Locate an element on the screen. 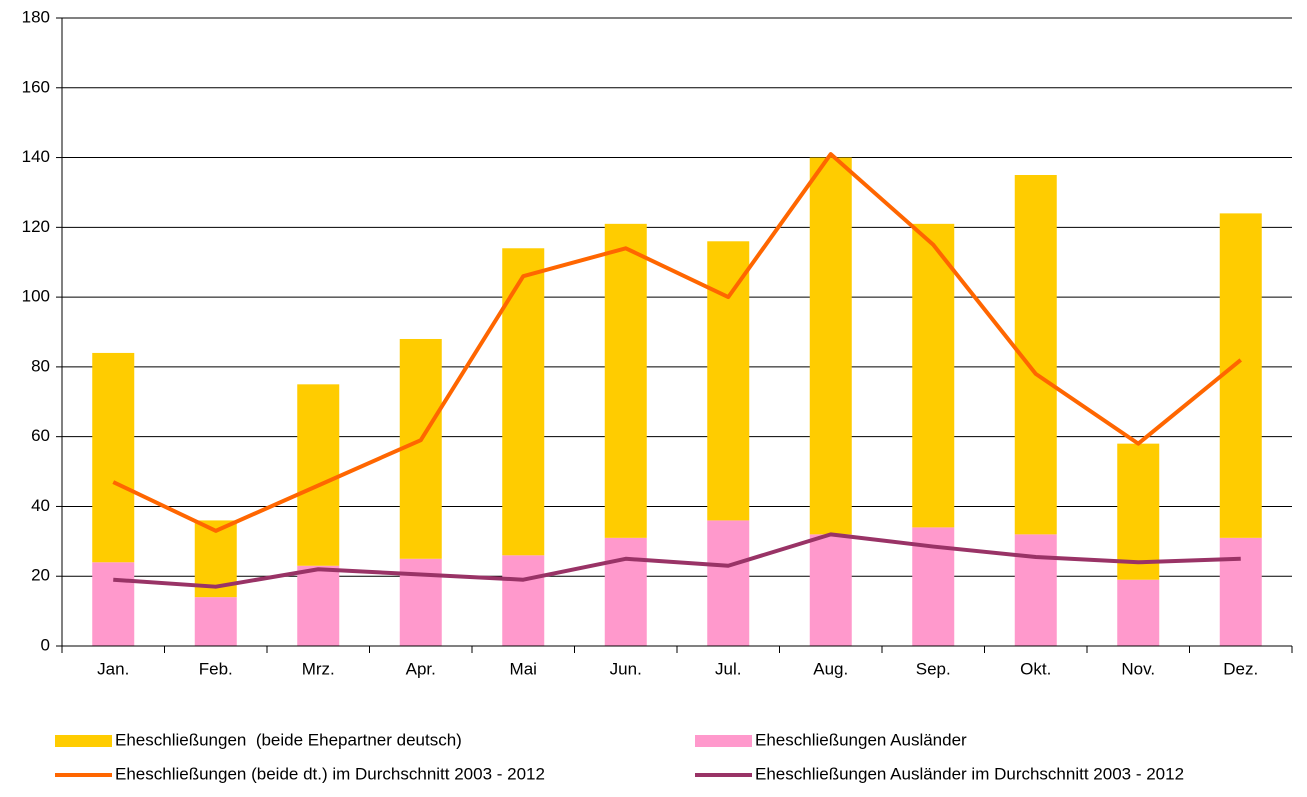 The width and height of the screenshot is (1307, 797). y-tick-label: 160 is located at coordinates (36, 86).